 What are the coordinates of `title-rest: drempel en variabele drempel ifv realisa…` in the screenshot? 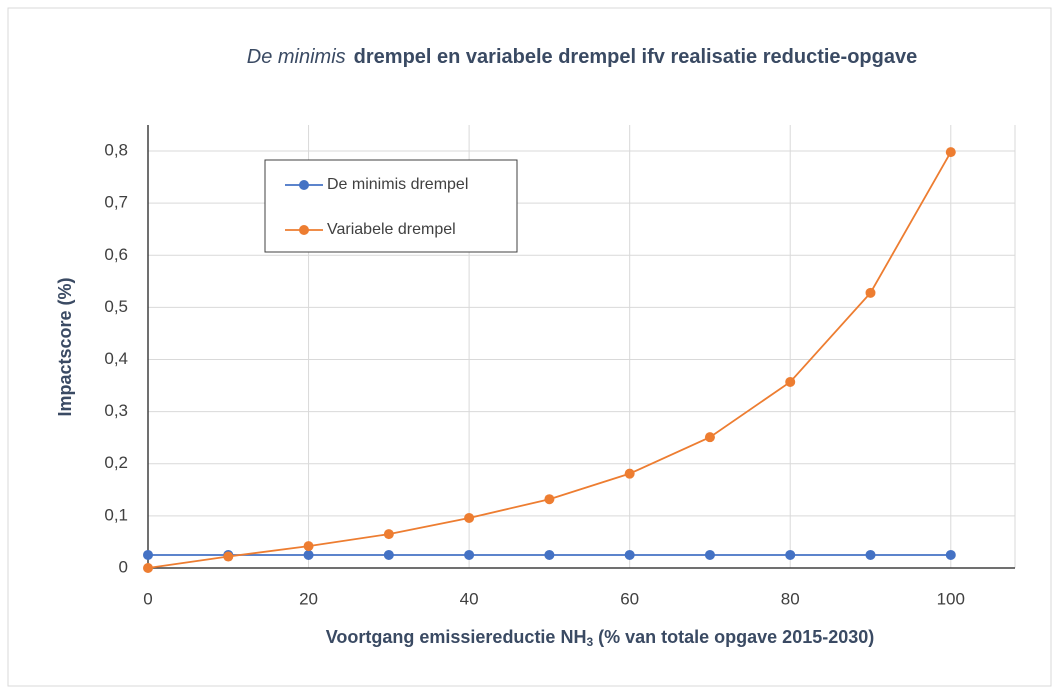 It's located at (636, 57).